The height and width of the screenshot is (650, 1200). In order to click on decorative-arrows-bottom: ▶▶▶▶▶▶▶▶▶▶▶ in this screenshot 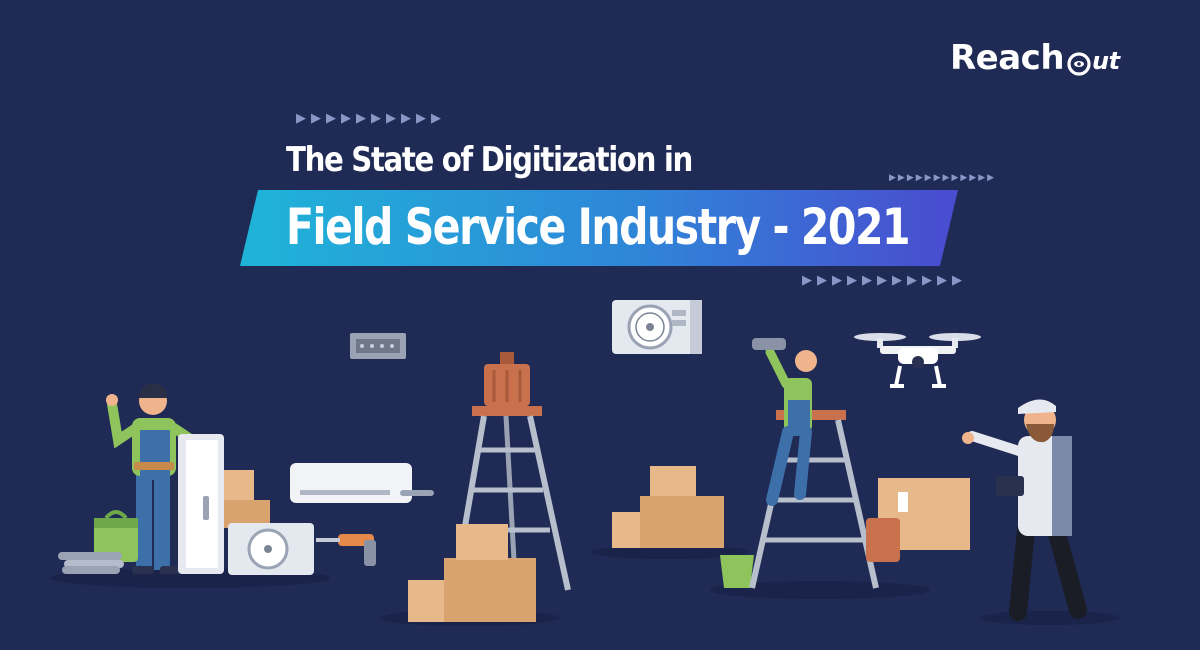, I will do `click(884, 279)`.